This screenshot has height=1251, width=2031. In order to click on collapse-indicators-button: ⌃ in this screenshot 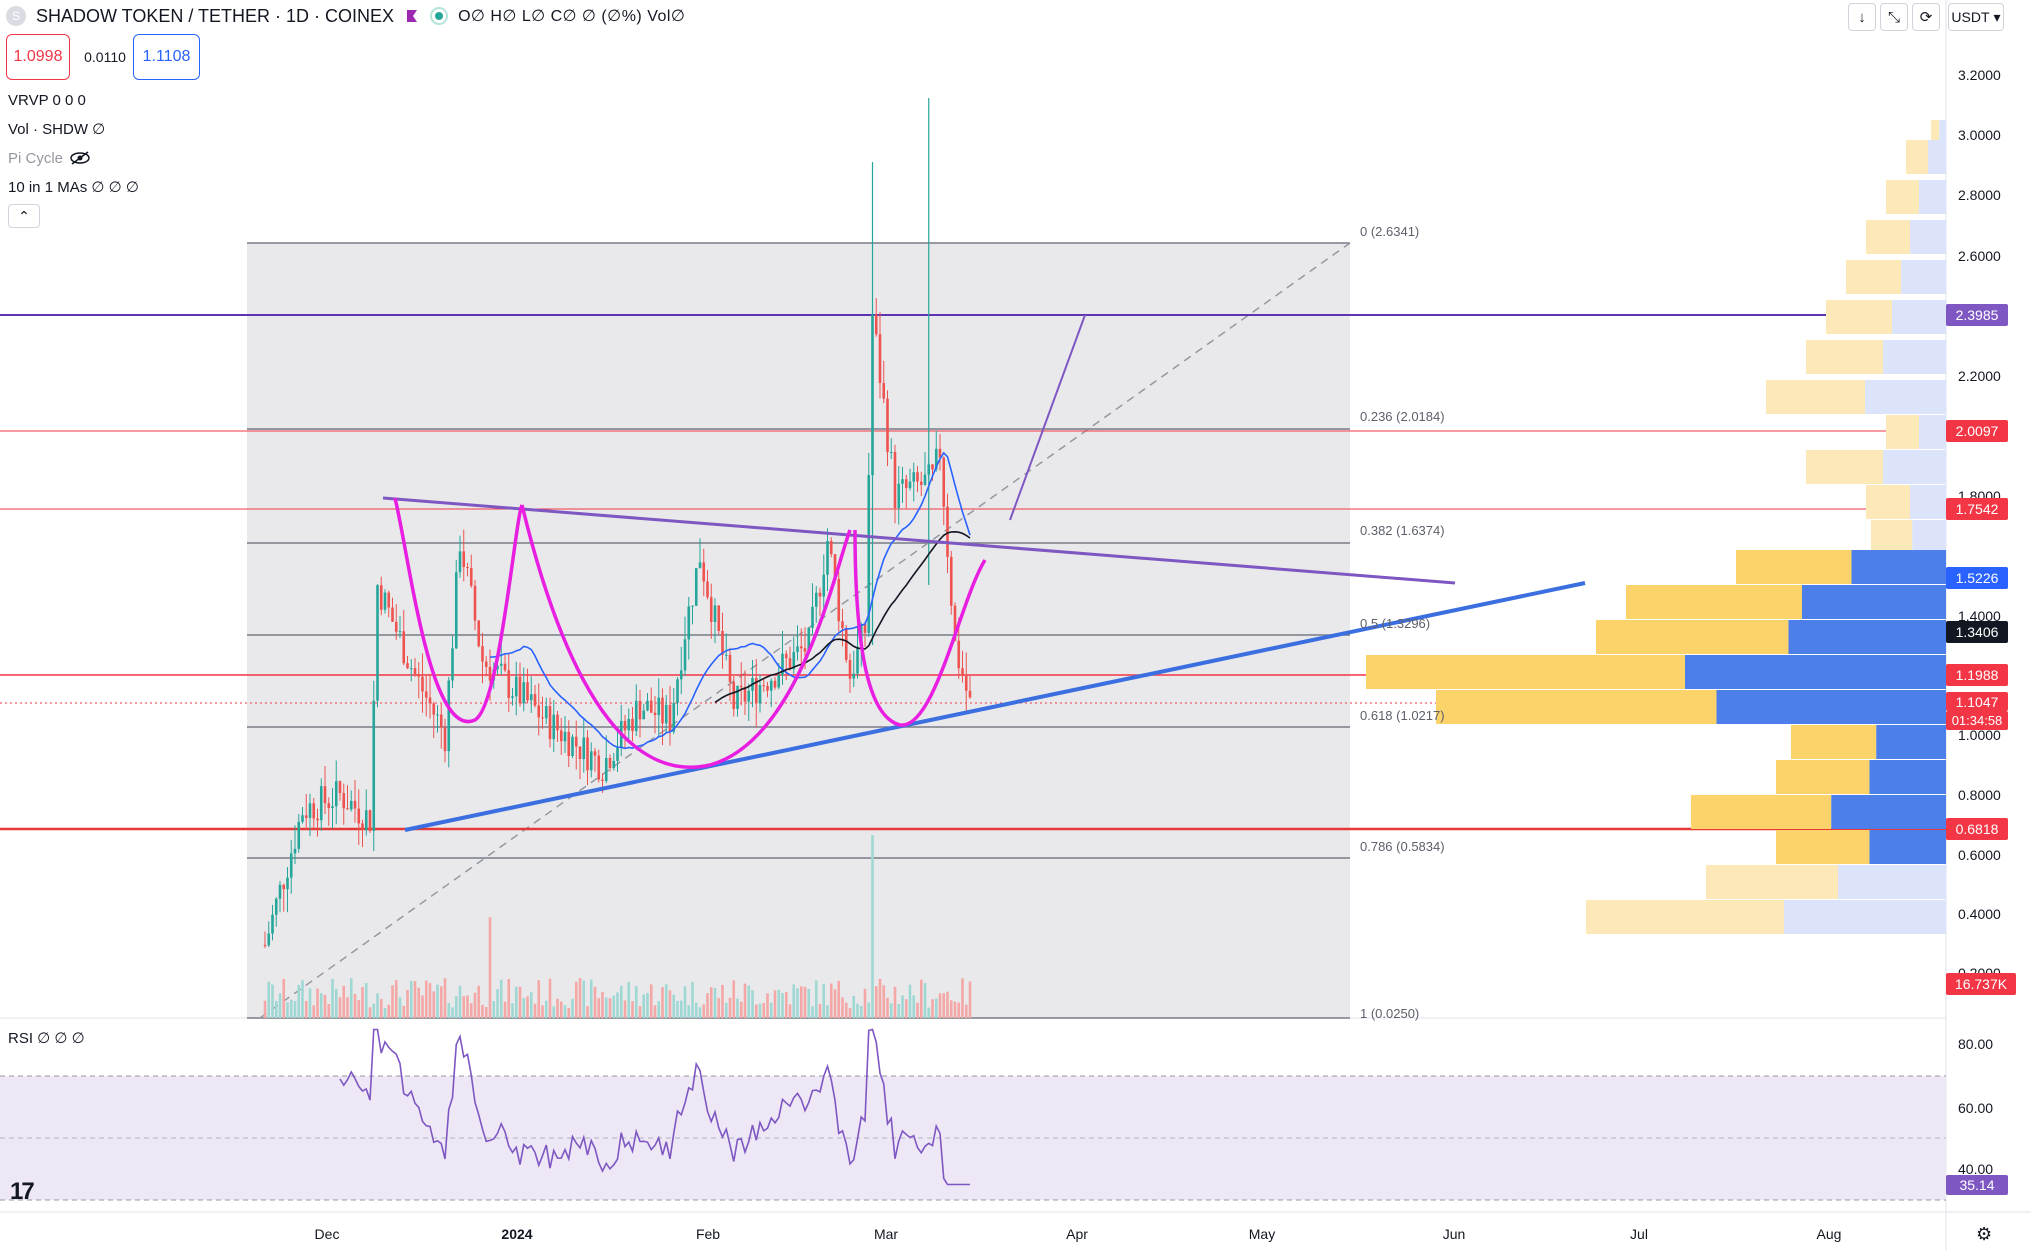, I will do `click(24, 216)`.